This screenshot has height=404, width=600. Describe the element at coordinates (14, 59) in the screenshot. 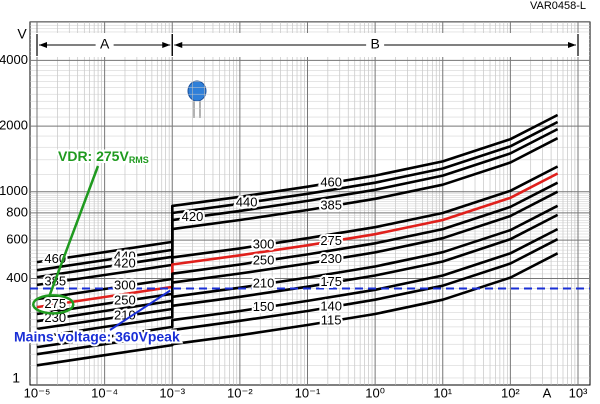

I see `y-tick-label: 4000` at that location.